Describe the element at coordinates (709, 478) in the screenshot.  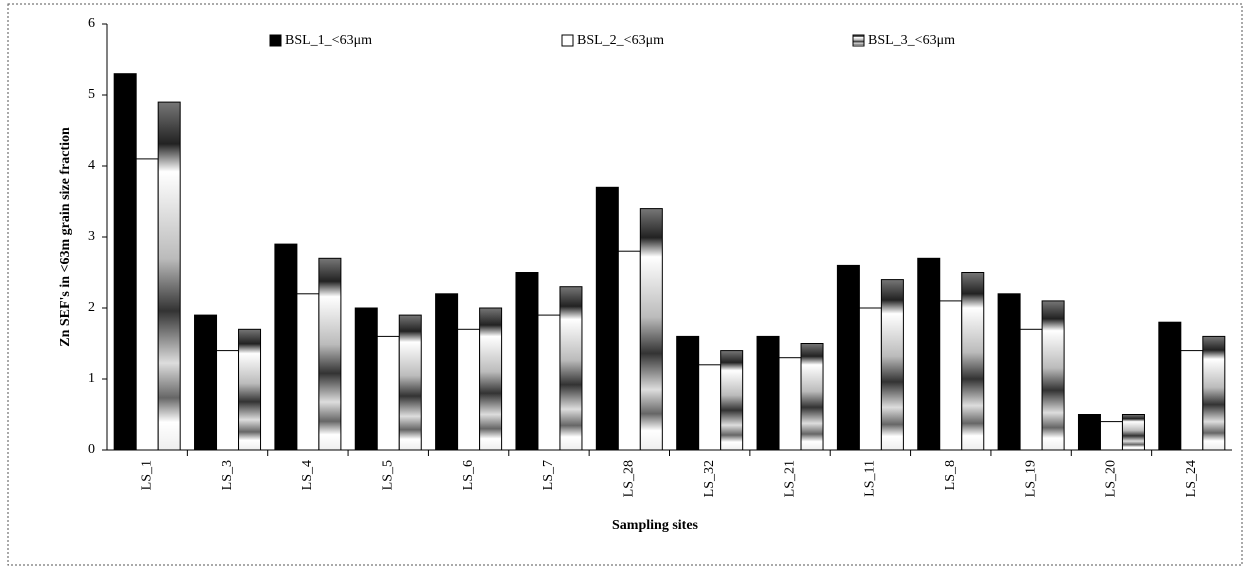
I see `x-tick-label: LS_32` at that location.